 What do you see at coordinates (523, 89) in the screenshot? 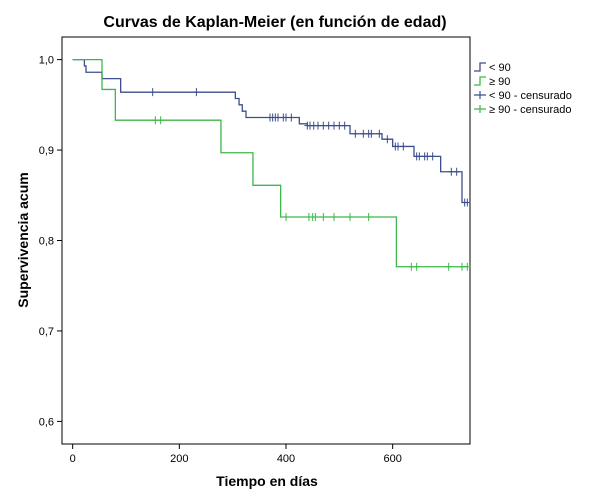
I see `legend: < 90 ≥ 90 < 90 - censurado ≥ 90 - censurado` at bounding box center [523, 89].